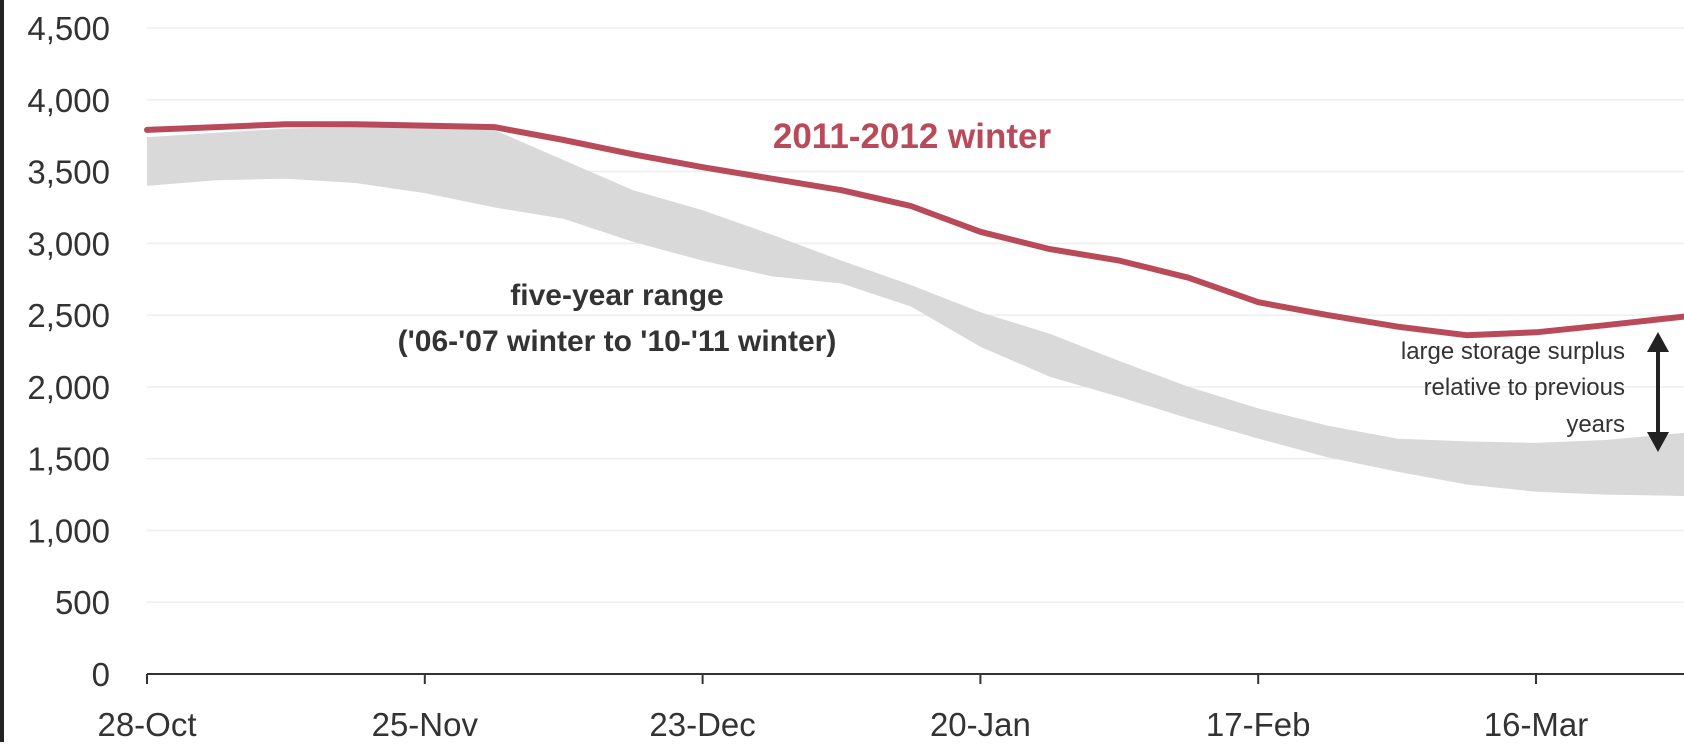 The width and height of the screenshot is (1684, 747). Describe the element at coordinates (82, 602) in the screenshot. I see `y-tick-label-500: 500` at that location.